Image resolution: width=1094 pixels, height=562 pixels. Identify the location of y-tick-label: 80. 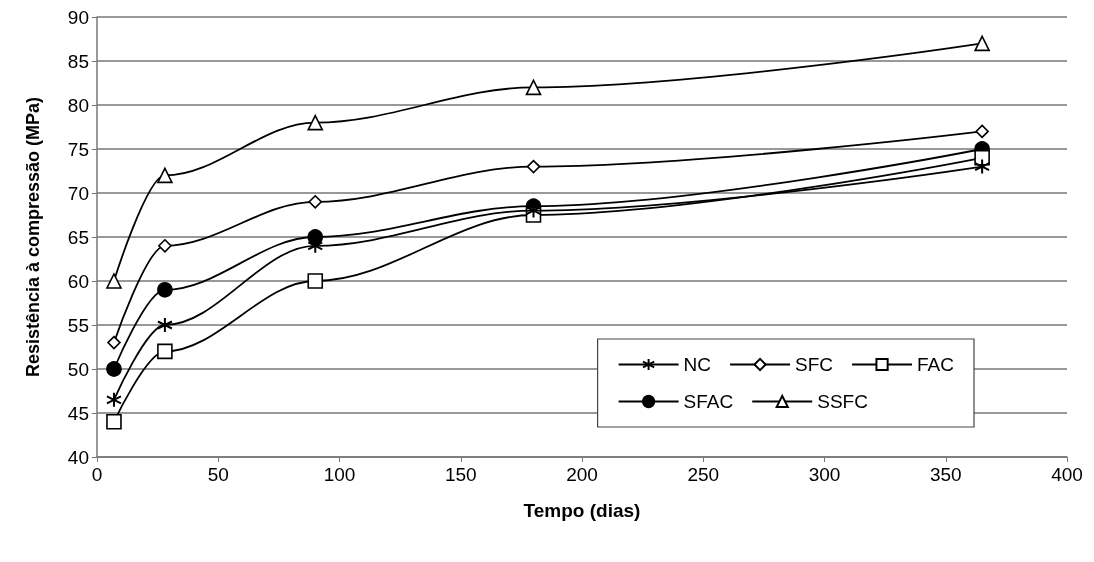
(78, 105).